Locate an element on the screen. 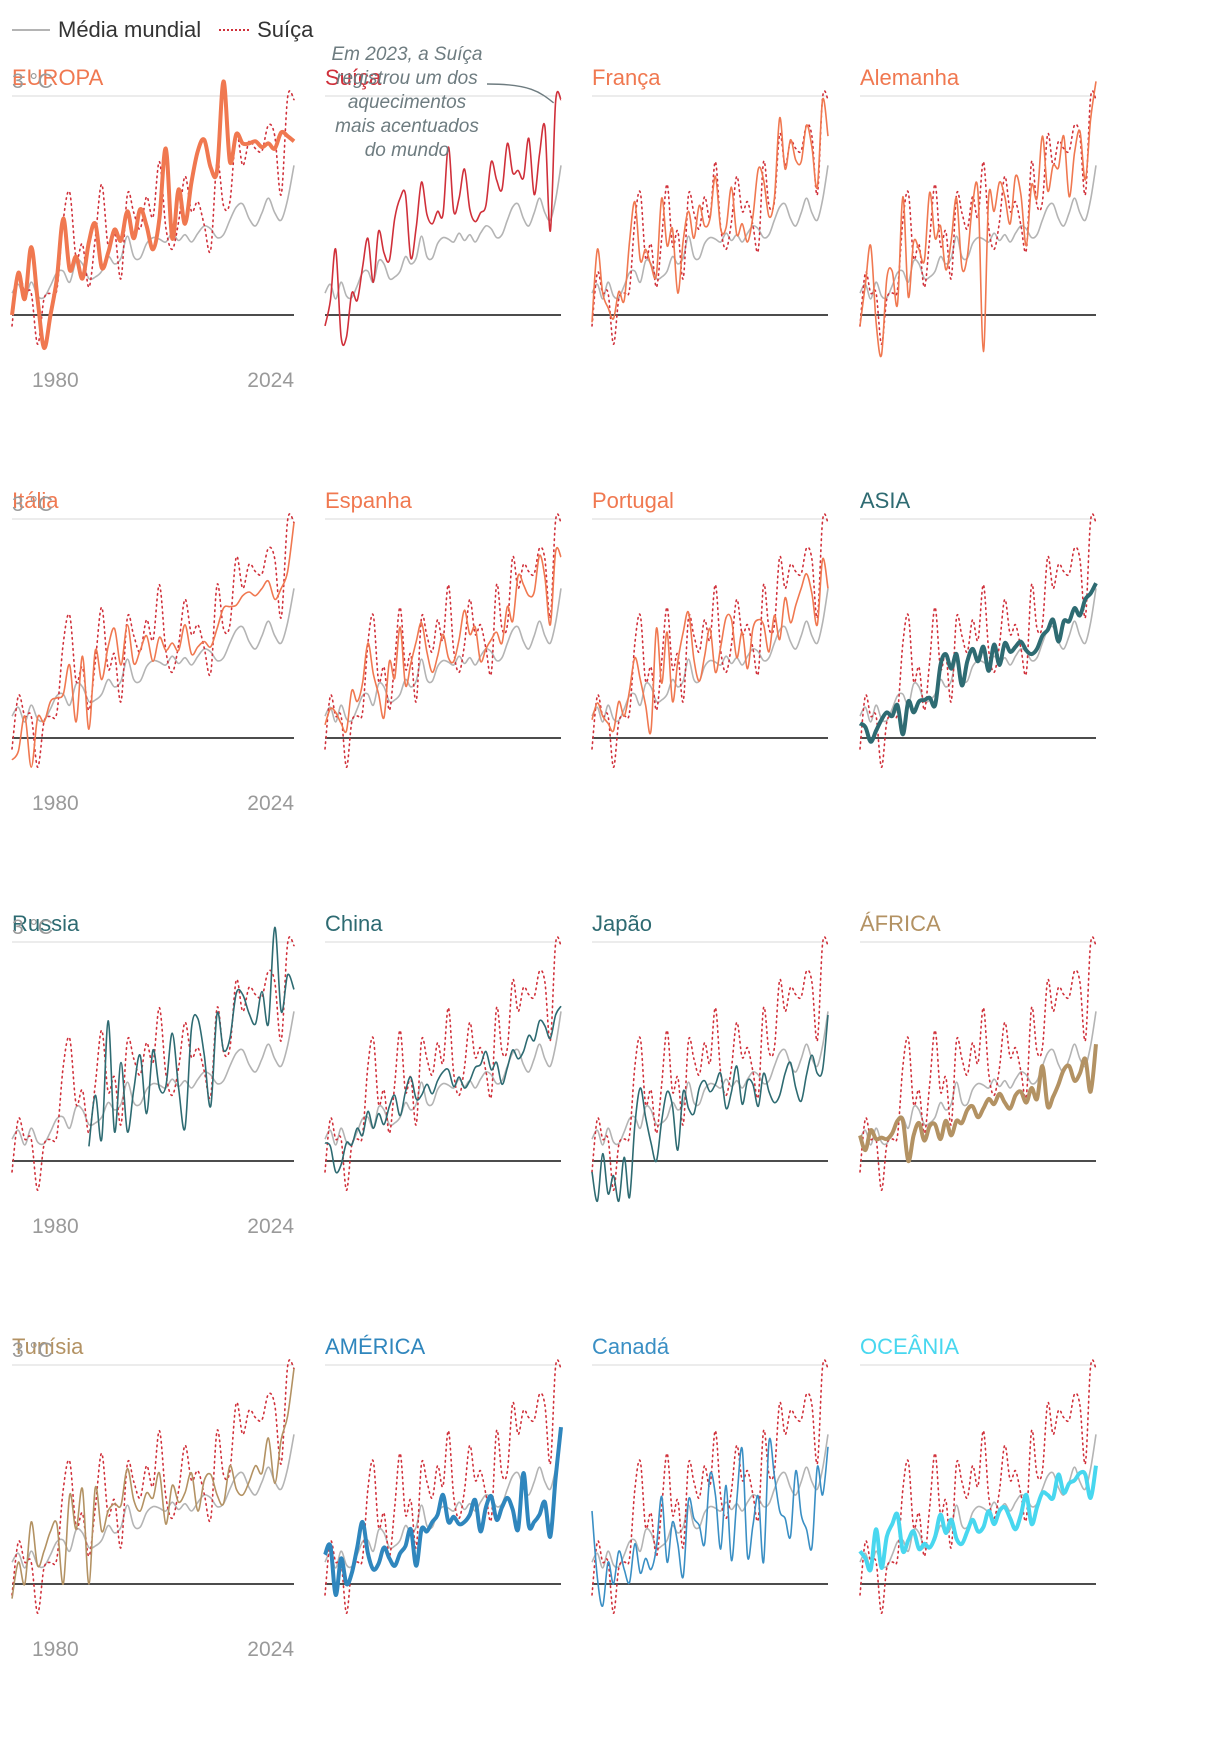  series-alemanha is located at coordinates (978, 219).